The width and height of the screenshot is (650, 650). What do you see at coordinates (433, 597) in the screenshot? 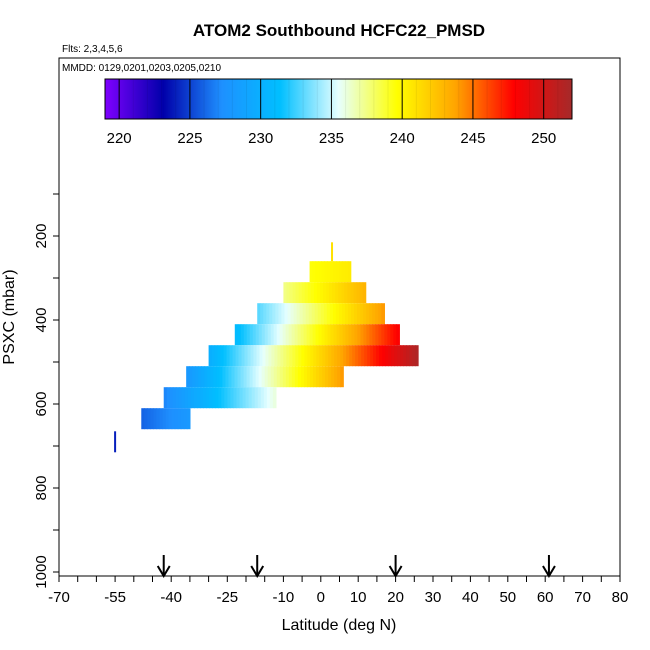
I see `x-tick-label: 30` at bounding box center [433, 597].